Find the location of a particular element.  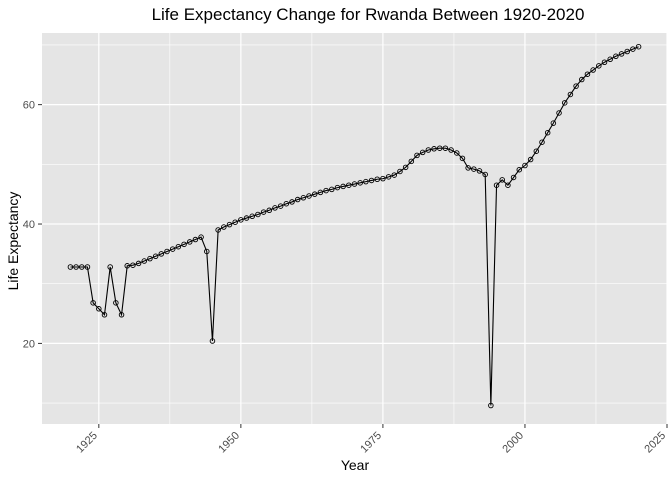

x-tick-label: 1950 is located at coordinates (229, 443).